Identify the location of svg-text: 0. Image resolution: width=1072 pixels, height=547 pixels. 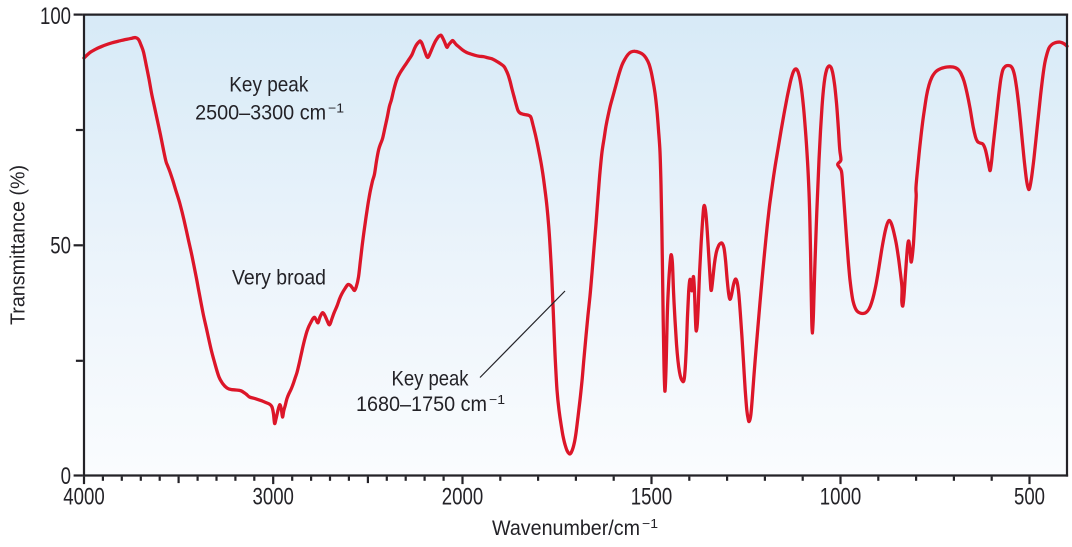
(66, 476).